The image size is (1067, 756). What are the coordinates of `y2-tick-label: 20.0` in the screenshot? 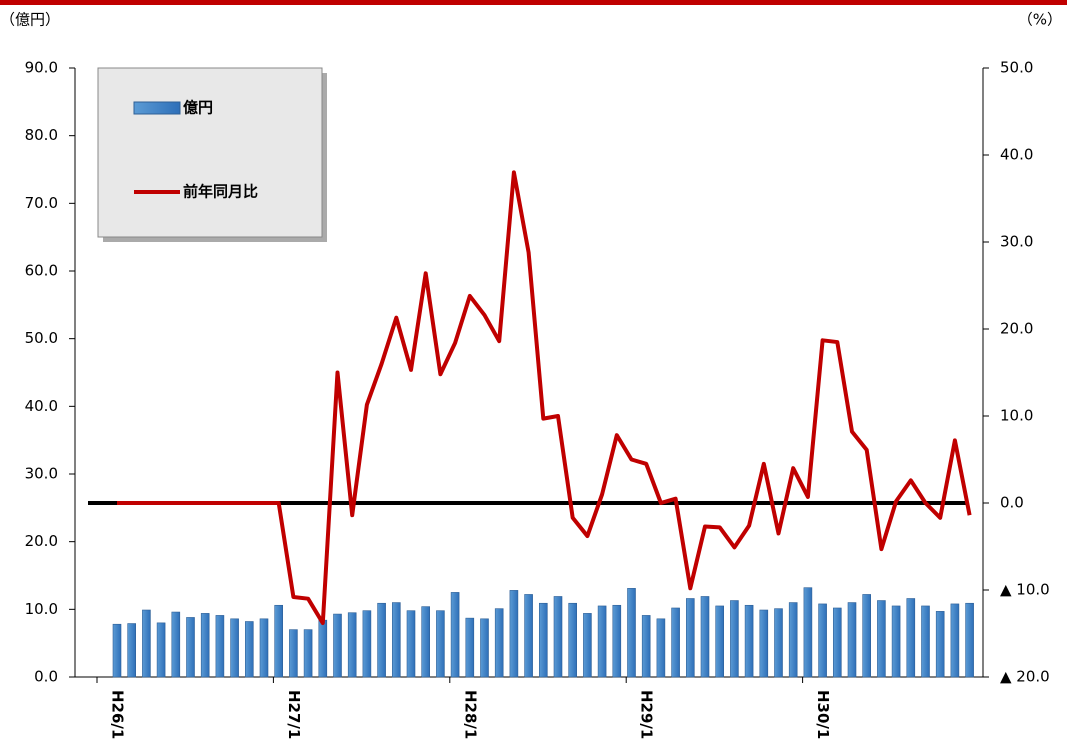 It's located at (1016, 329).